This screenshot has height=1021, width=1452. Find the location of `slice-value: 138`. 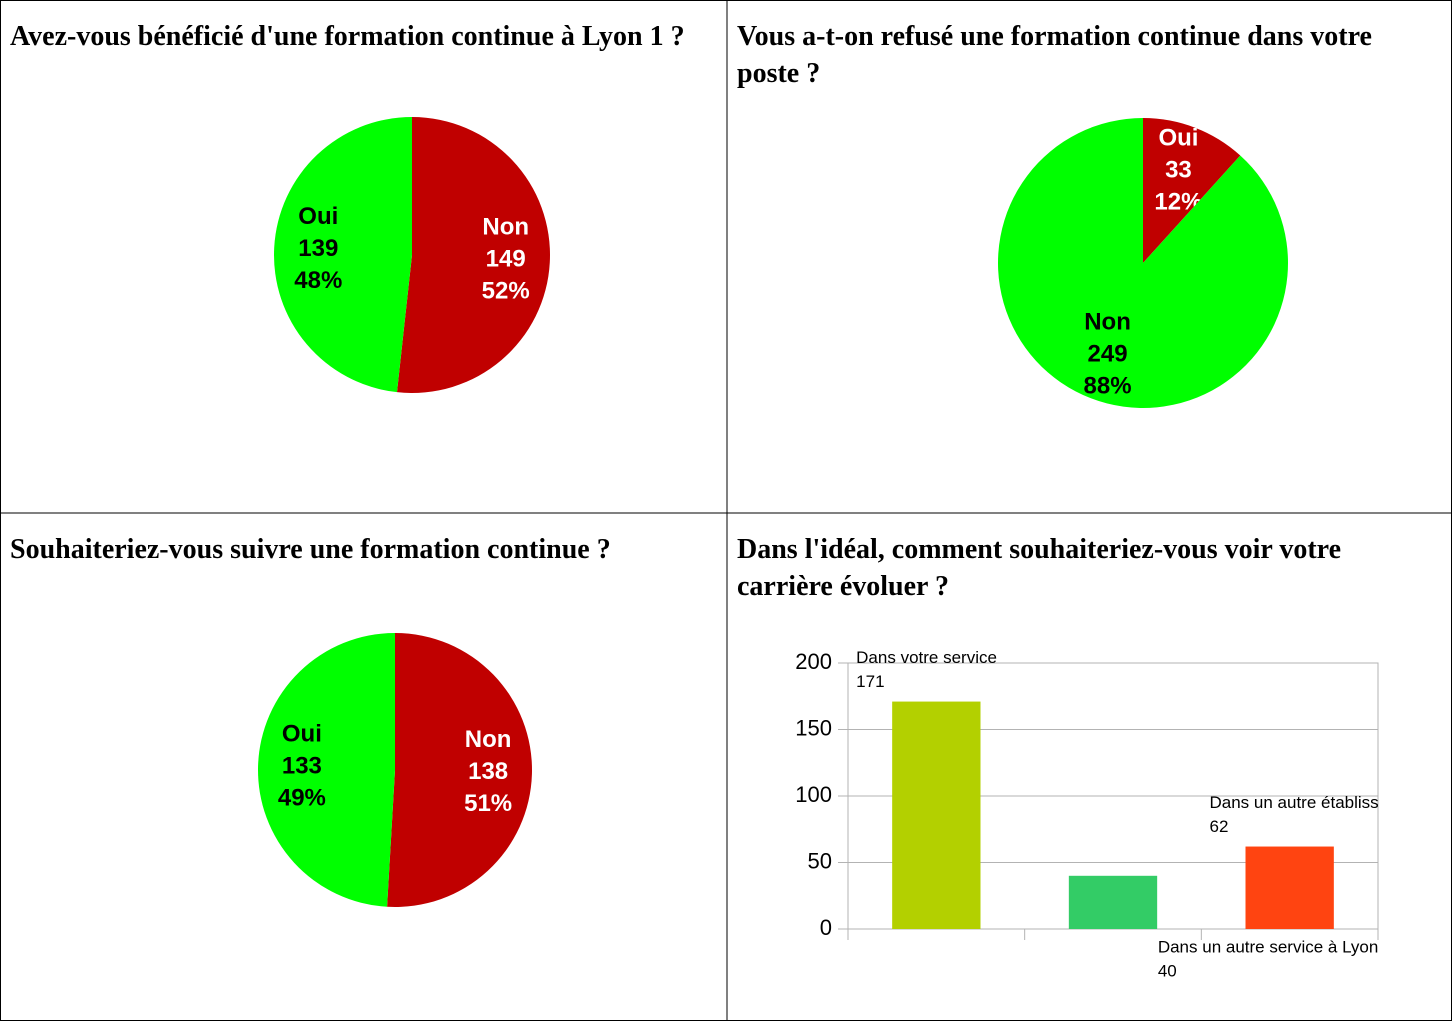

slice-value: 138 is located at coordinates (488, 771).